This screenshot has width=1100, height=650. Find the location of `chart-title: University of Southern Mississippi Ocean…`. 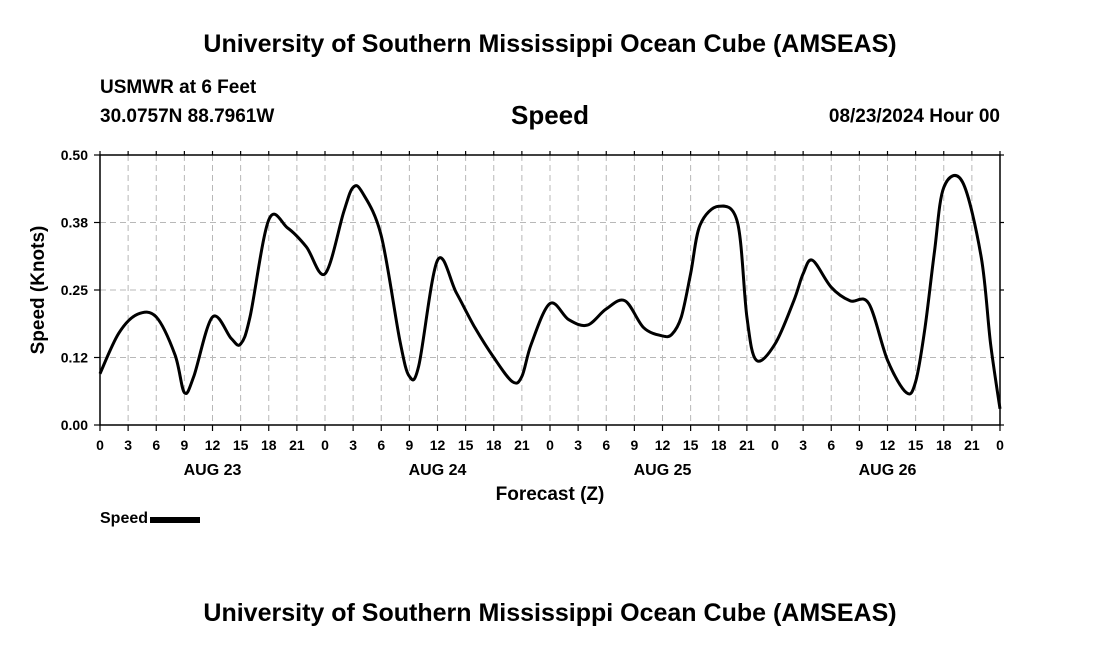

chart-title: University of Southern Mississippi Ocean… is located at coordinates (550, 44).